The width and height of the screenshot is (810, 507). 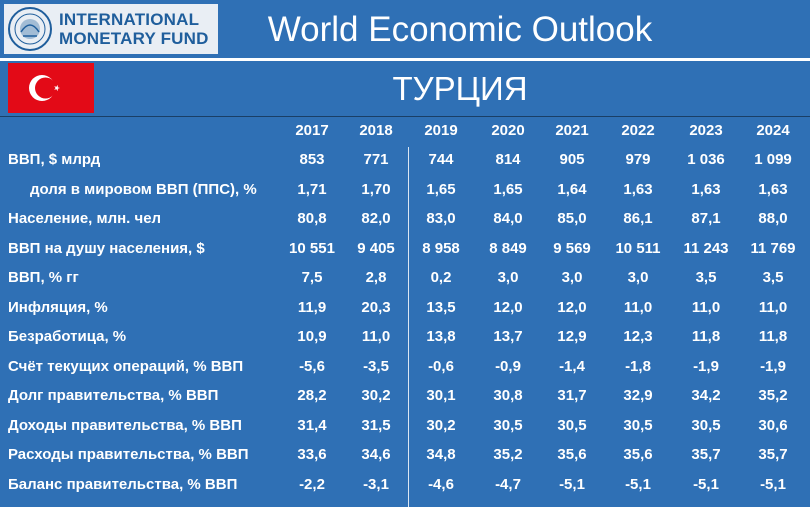 I want to click on value-cell: 87,1, so click(x=706, y=218).